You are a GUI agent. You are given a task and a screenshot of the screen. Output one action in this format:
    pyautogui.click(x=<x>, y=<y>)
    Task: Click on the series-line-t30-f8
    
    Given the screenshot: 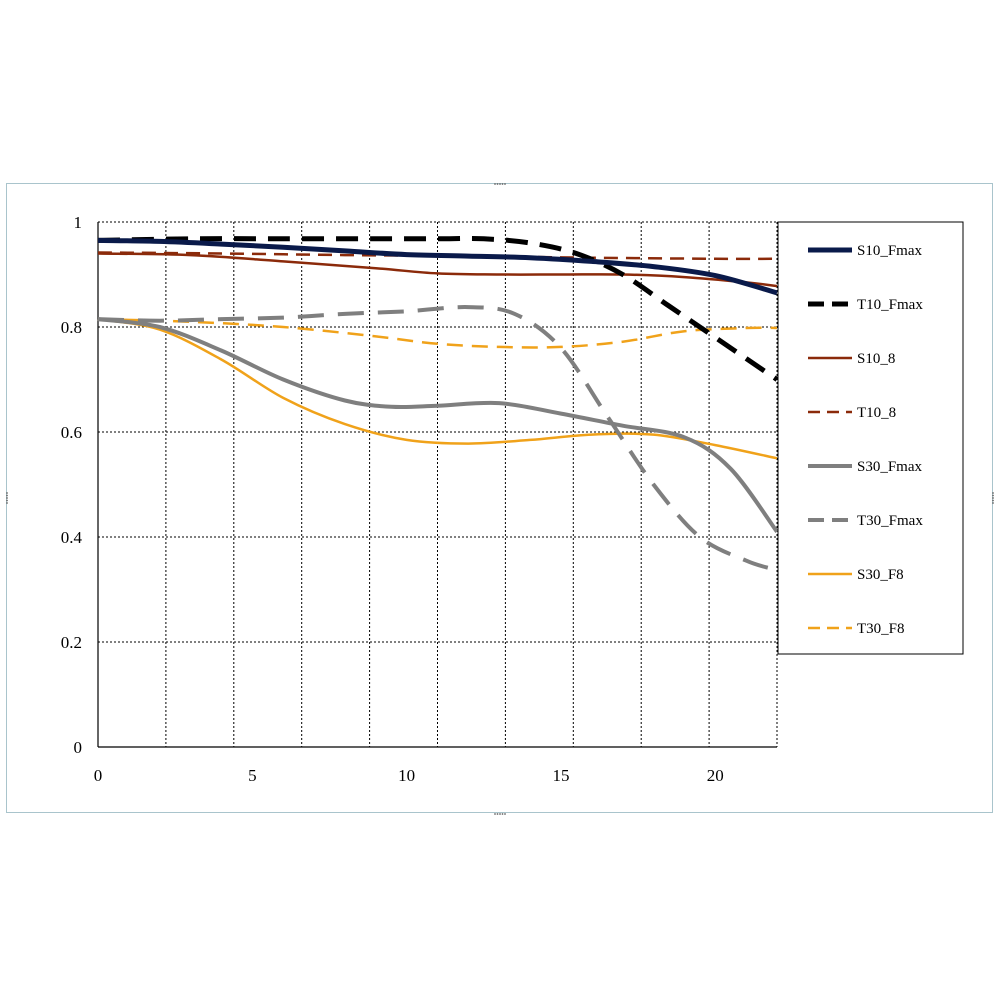 What is the action you would take?
    pyautogui.click(x=437, y=333)
    